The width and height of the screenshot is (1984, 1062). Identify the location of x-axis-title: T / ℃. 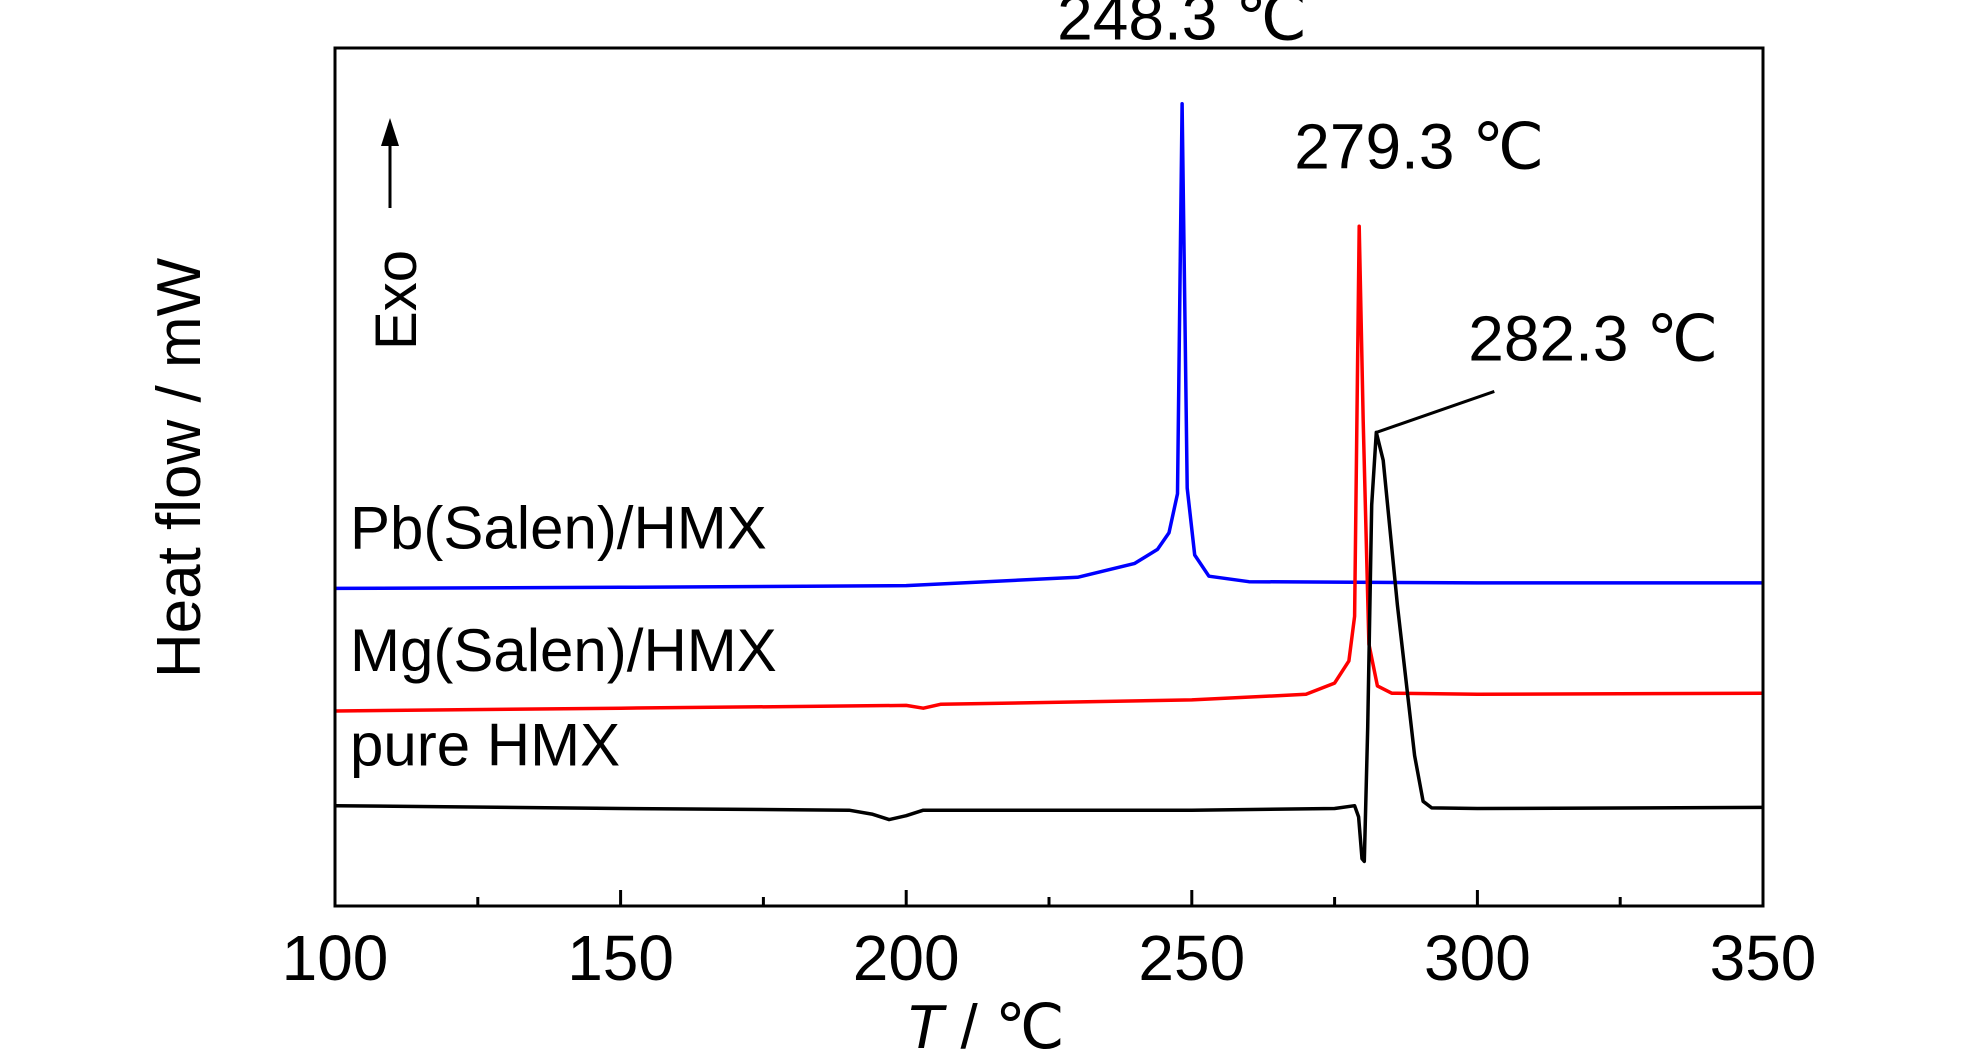
(984, 1027).